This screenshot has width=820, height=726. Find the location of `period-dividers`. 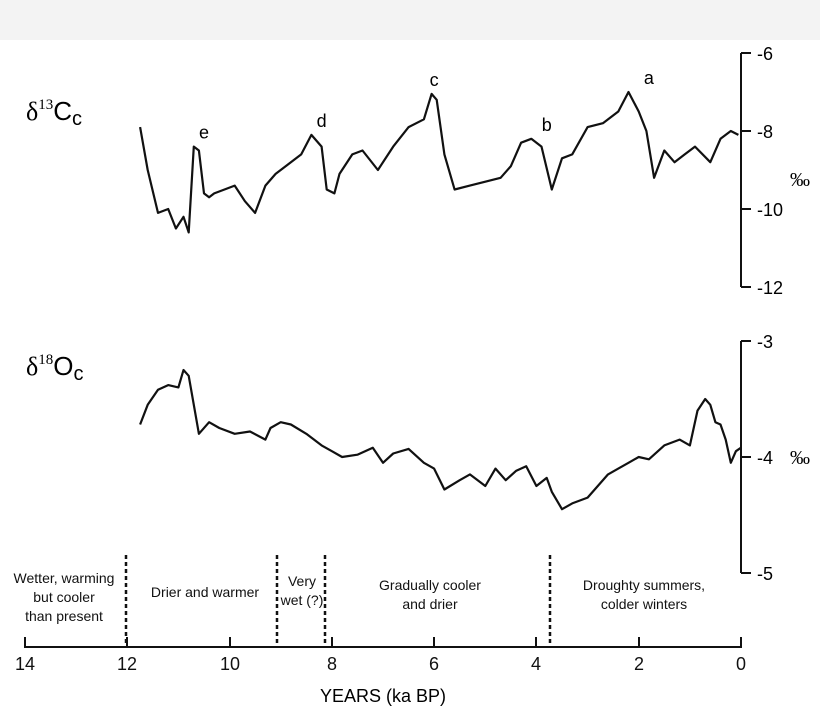

period-dividers is located at coordinates (338, 601).